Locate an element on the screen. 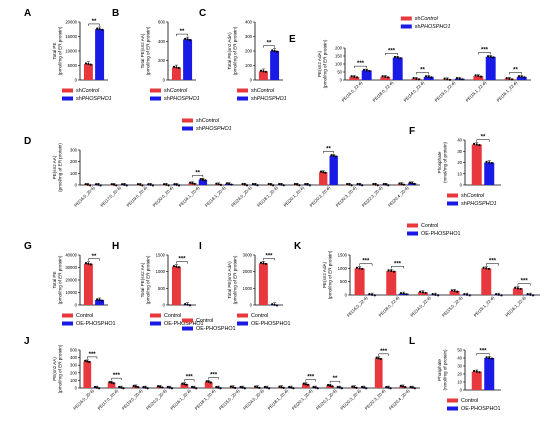 The height and width of the screenshot is (444, 559). y-tick-label: 50 is located at coordinates (339, 72).